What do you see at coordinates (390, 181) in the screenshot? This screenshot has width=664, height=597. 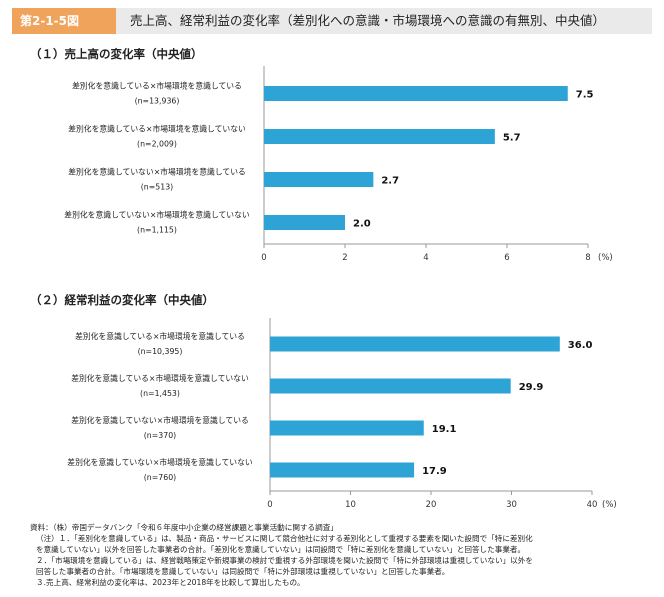 I see `bar-value-label: 2.7` at bounding box center [390, 181].